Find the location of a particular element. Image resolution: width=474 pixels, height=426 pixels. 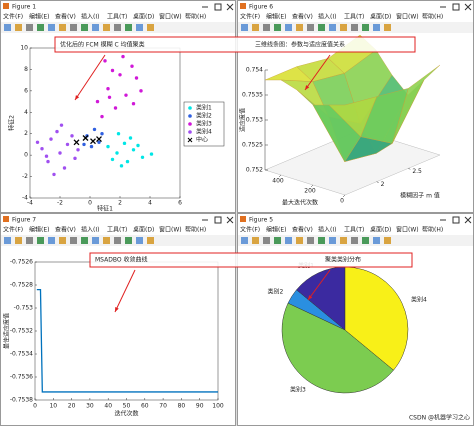

x-tick-label: 40 is located at coordinates (108, 406).